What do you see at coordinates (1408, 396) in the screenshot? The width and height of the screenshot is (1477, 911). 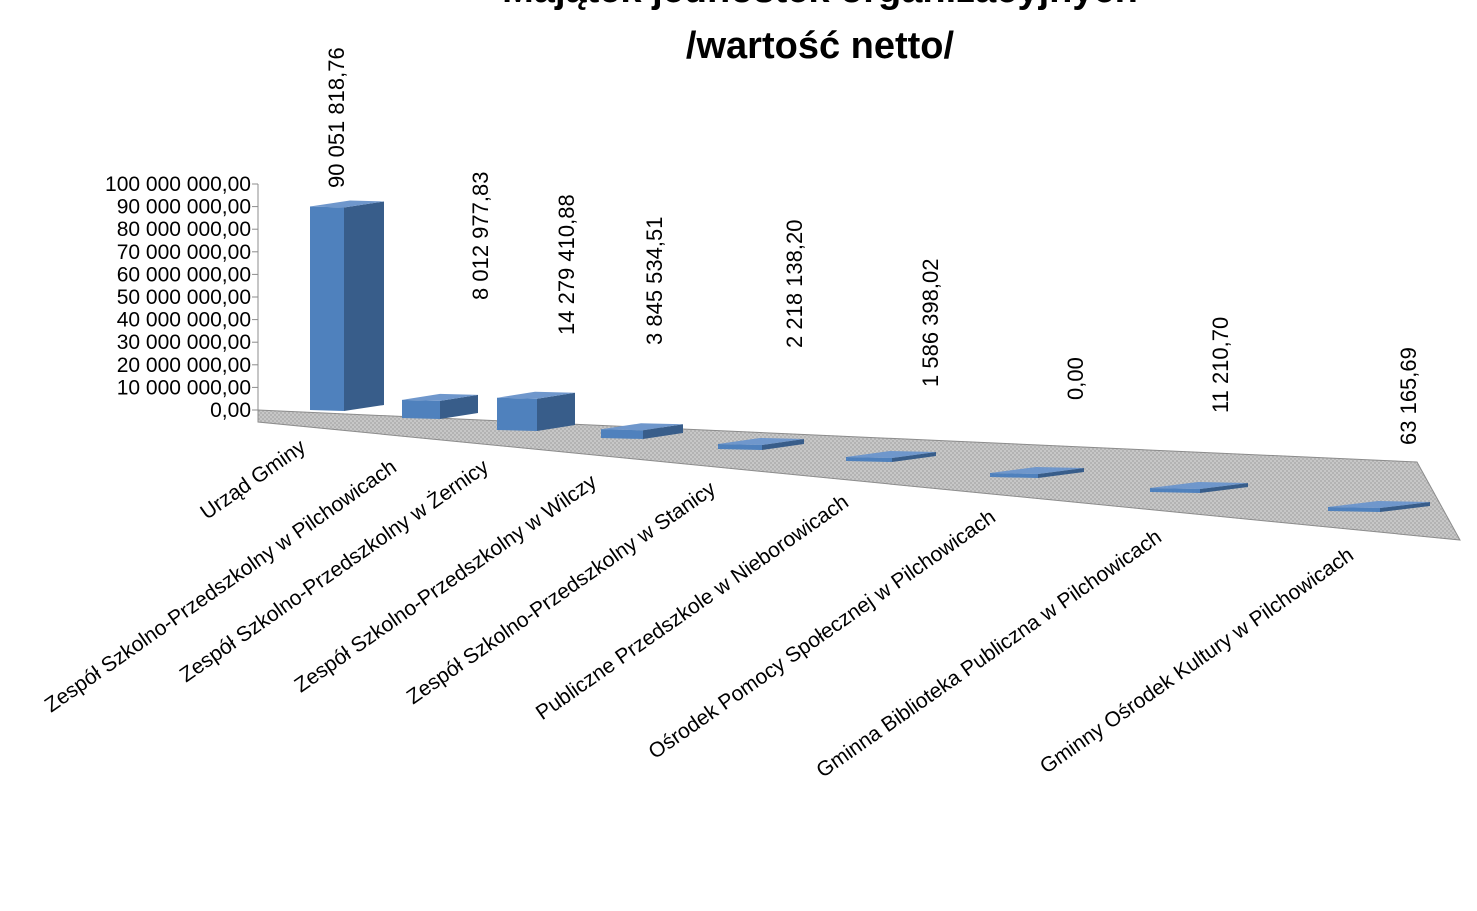 I see `data-label: 63 165,69` at bounding box center [1408, 396].